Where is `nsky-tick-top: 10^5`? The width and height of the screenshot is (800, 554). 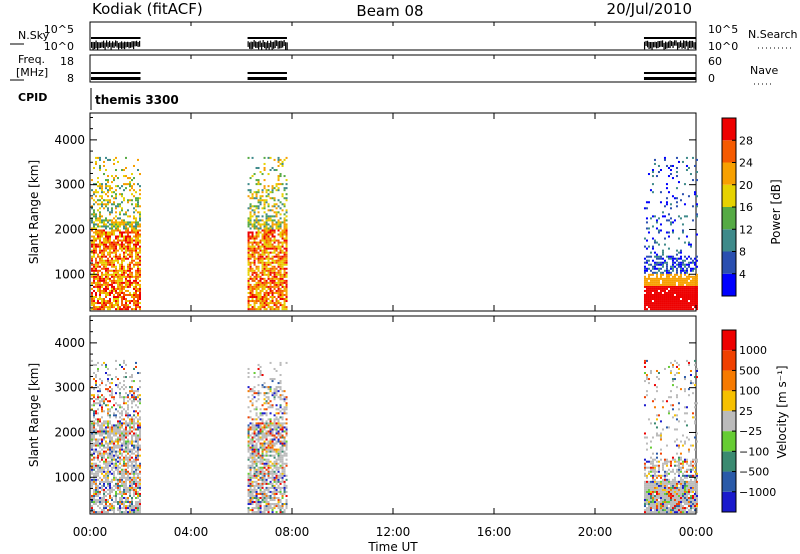
nsky-tick-top: 10^5 is located at coordinates (59, 29).